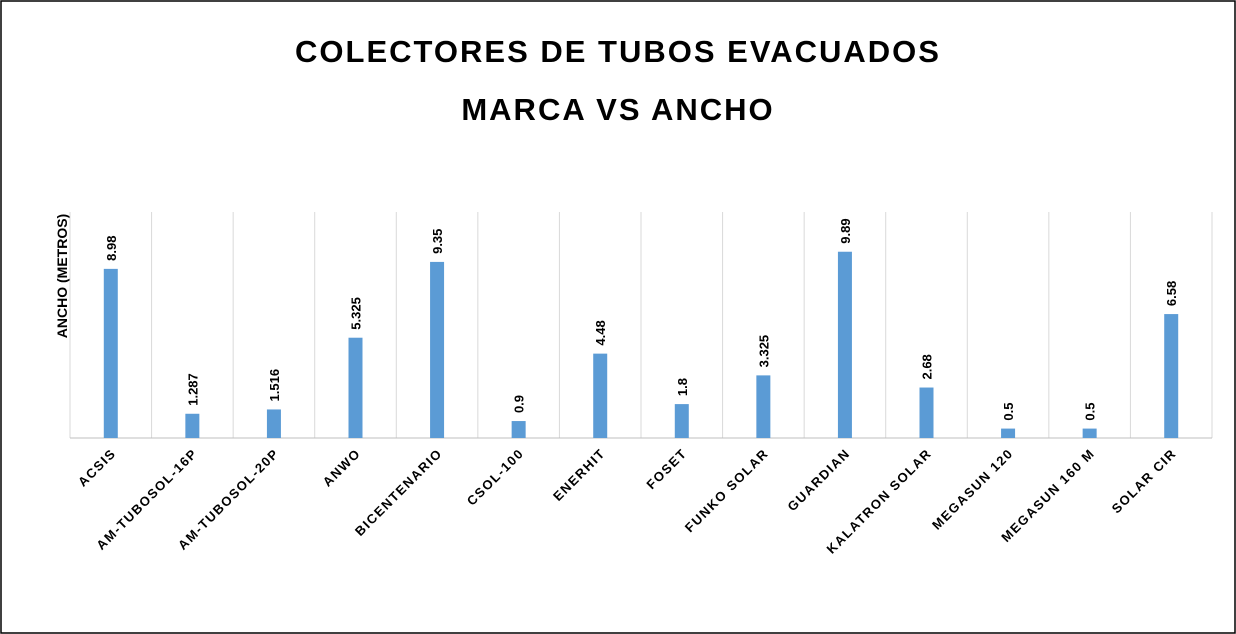 This screenshot has height=634, width=1236. Describe the element at coordinates (682, 387) in the screenshot. I see `data-label: 1.8` at that location.